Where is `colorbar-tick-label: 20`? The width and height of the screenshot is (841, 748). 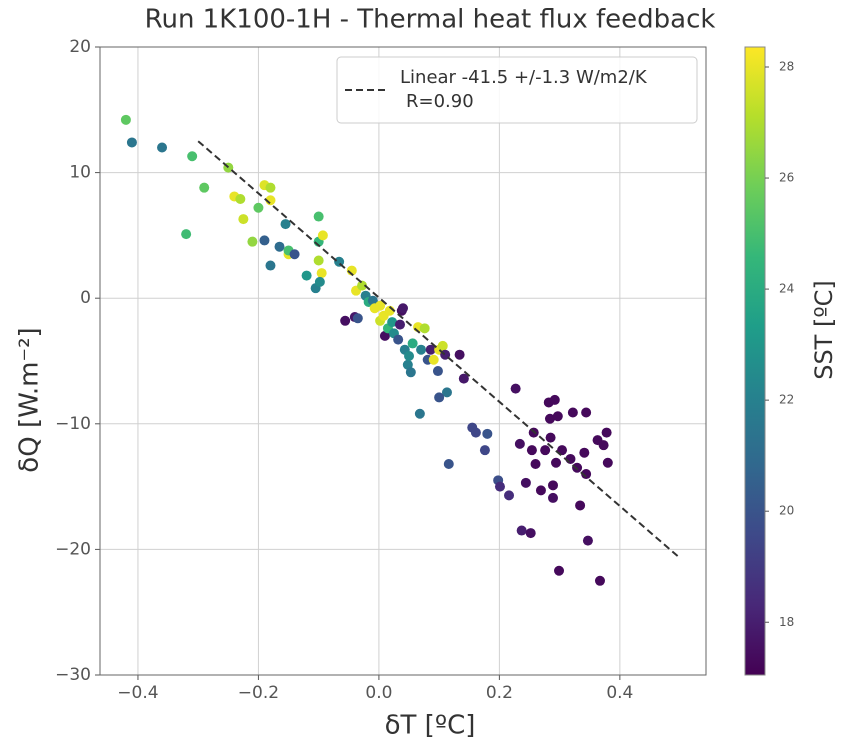 colorbar-tick-label: 20 is located at coordinates (786, 511).